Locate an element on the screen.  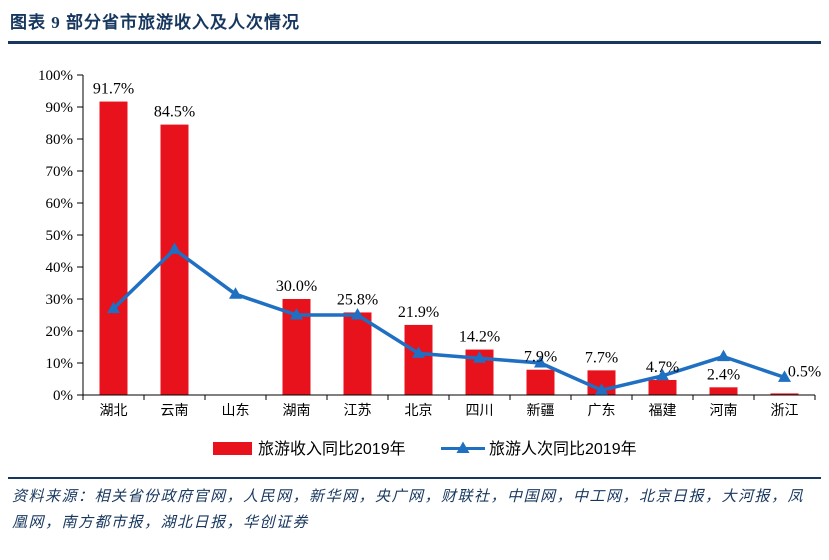
legend-line-marker is located at coordinates (463, 447).